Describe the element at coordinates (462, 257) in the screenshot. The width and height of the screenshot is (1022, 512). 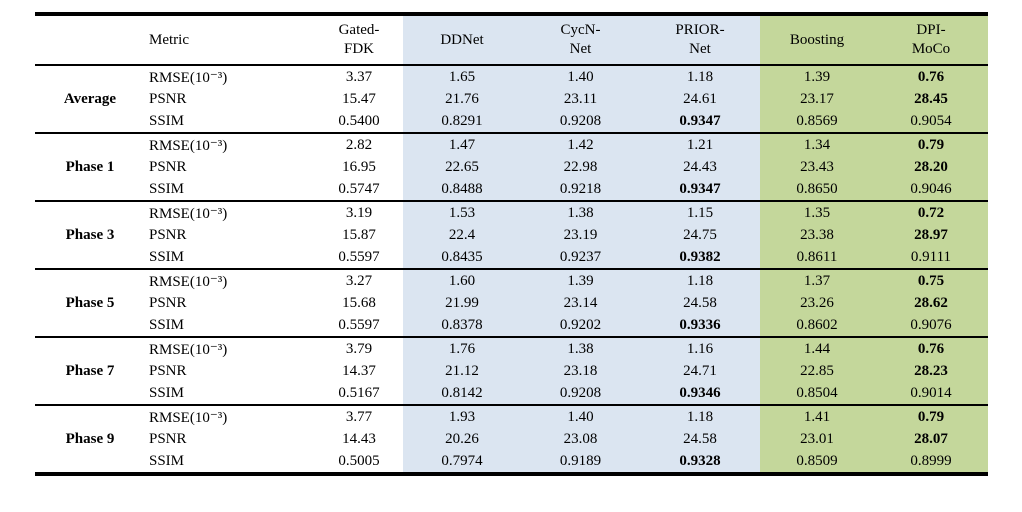
I see `table-cell: 0.8435` at that location.